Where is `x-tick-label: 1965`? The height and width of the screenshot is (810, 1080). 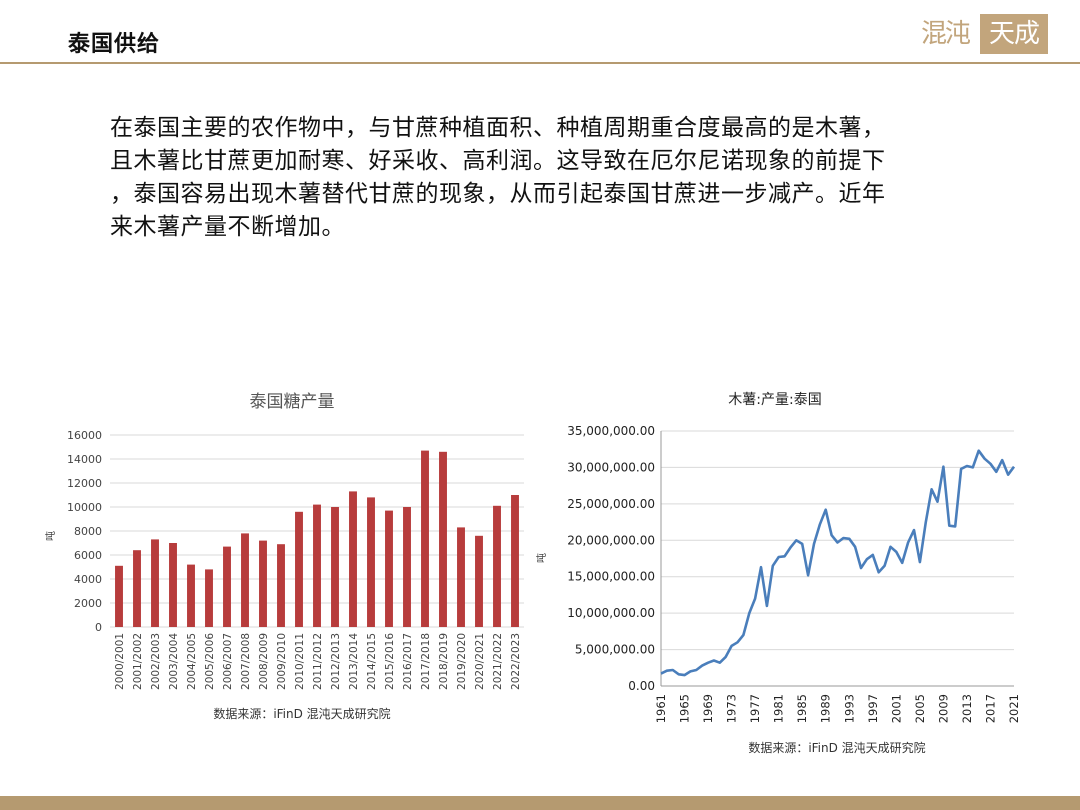
x-tick-label: 1965 is located at coordinates (685, 708).